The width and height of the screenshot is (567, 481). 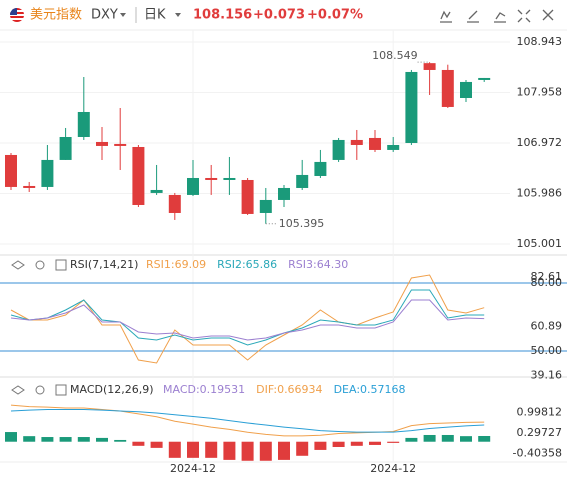 What do you see at coordinates (547, 375) in the screenshot?
I see `y-tick-label: 39.16` at bounding box center [547, 375].